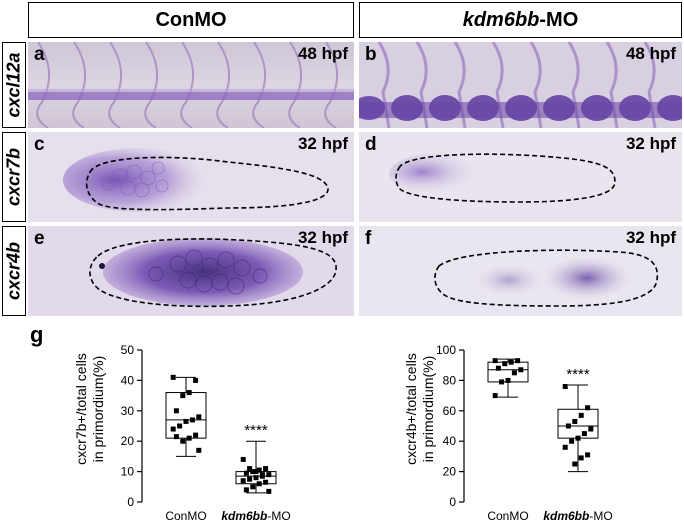 The image size is (684, 524). What do you see at coordinates (446, 350) in the screenshot?
I see `y-tick-label: 100` at bounding box center [446, 350].